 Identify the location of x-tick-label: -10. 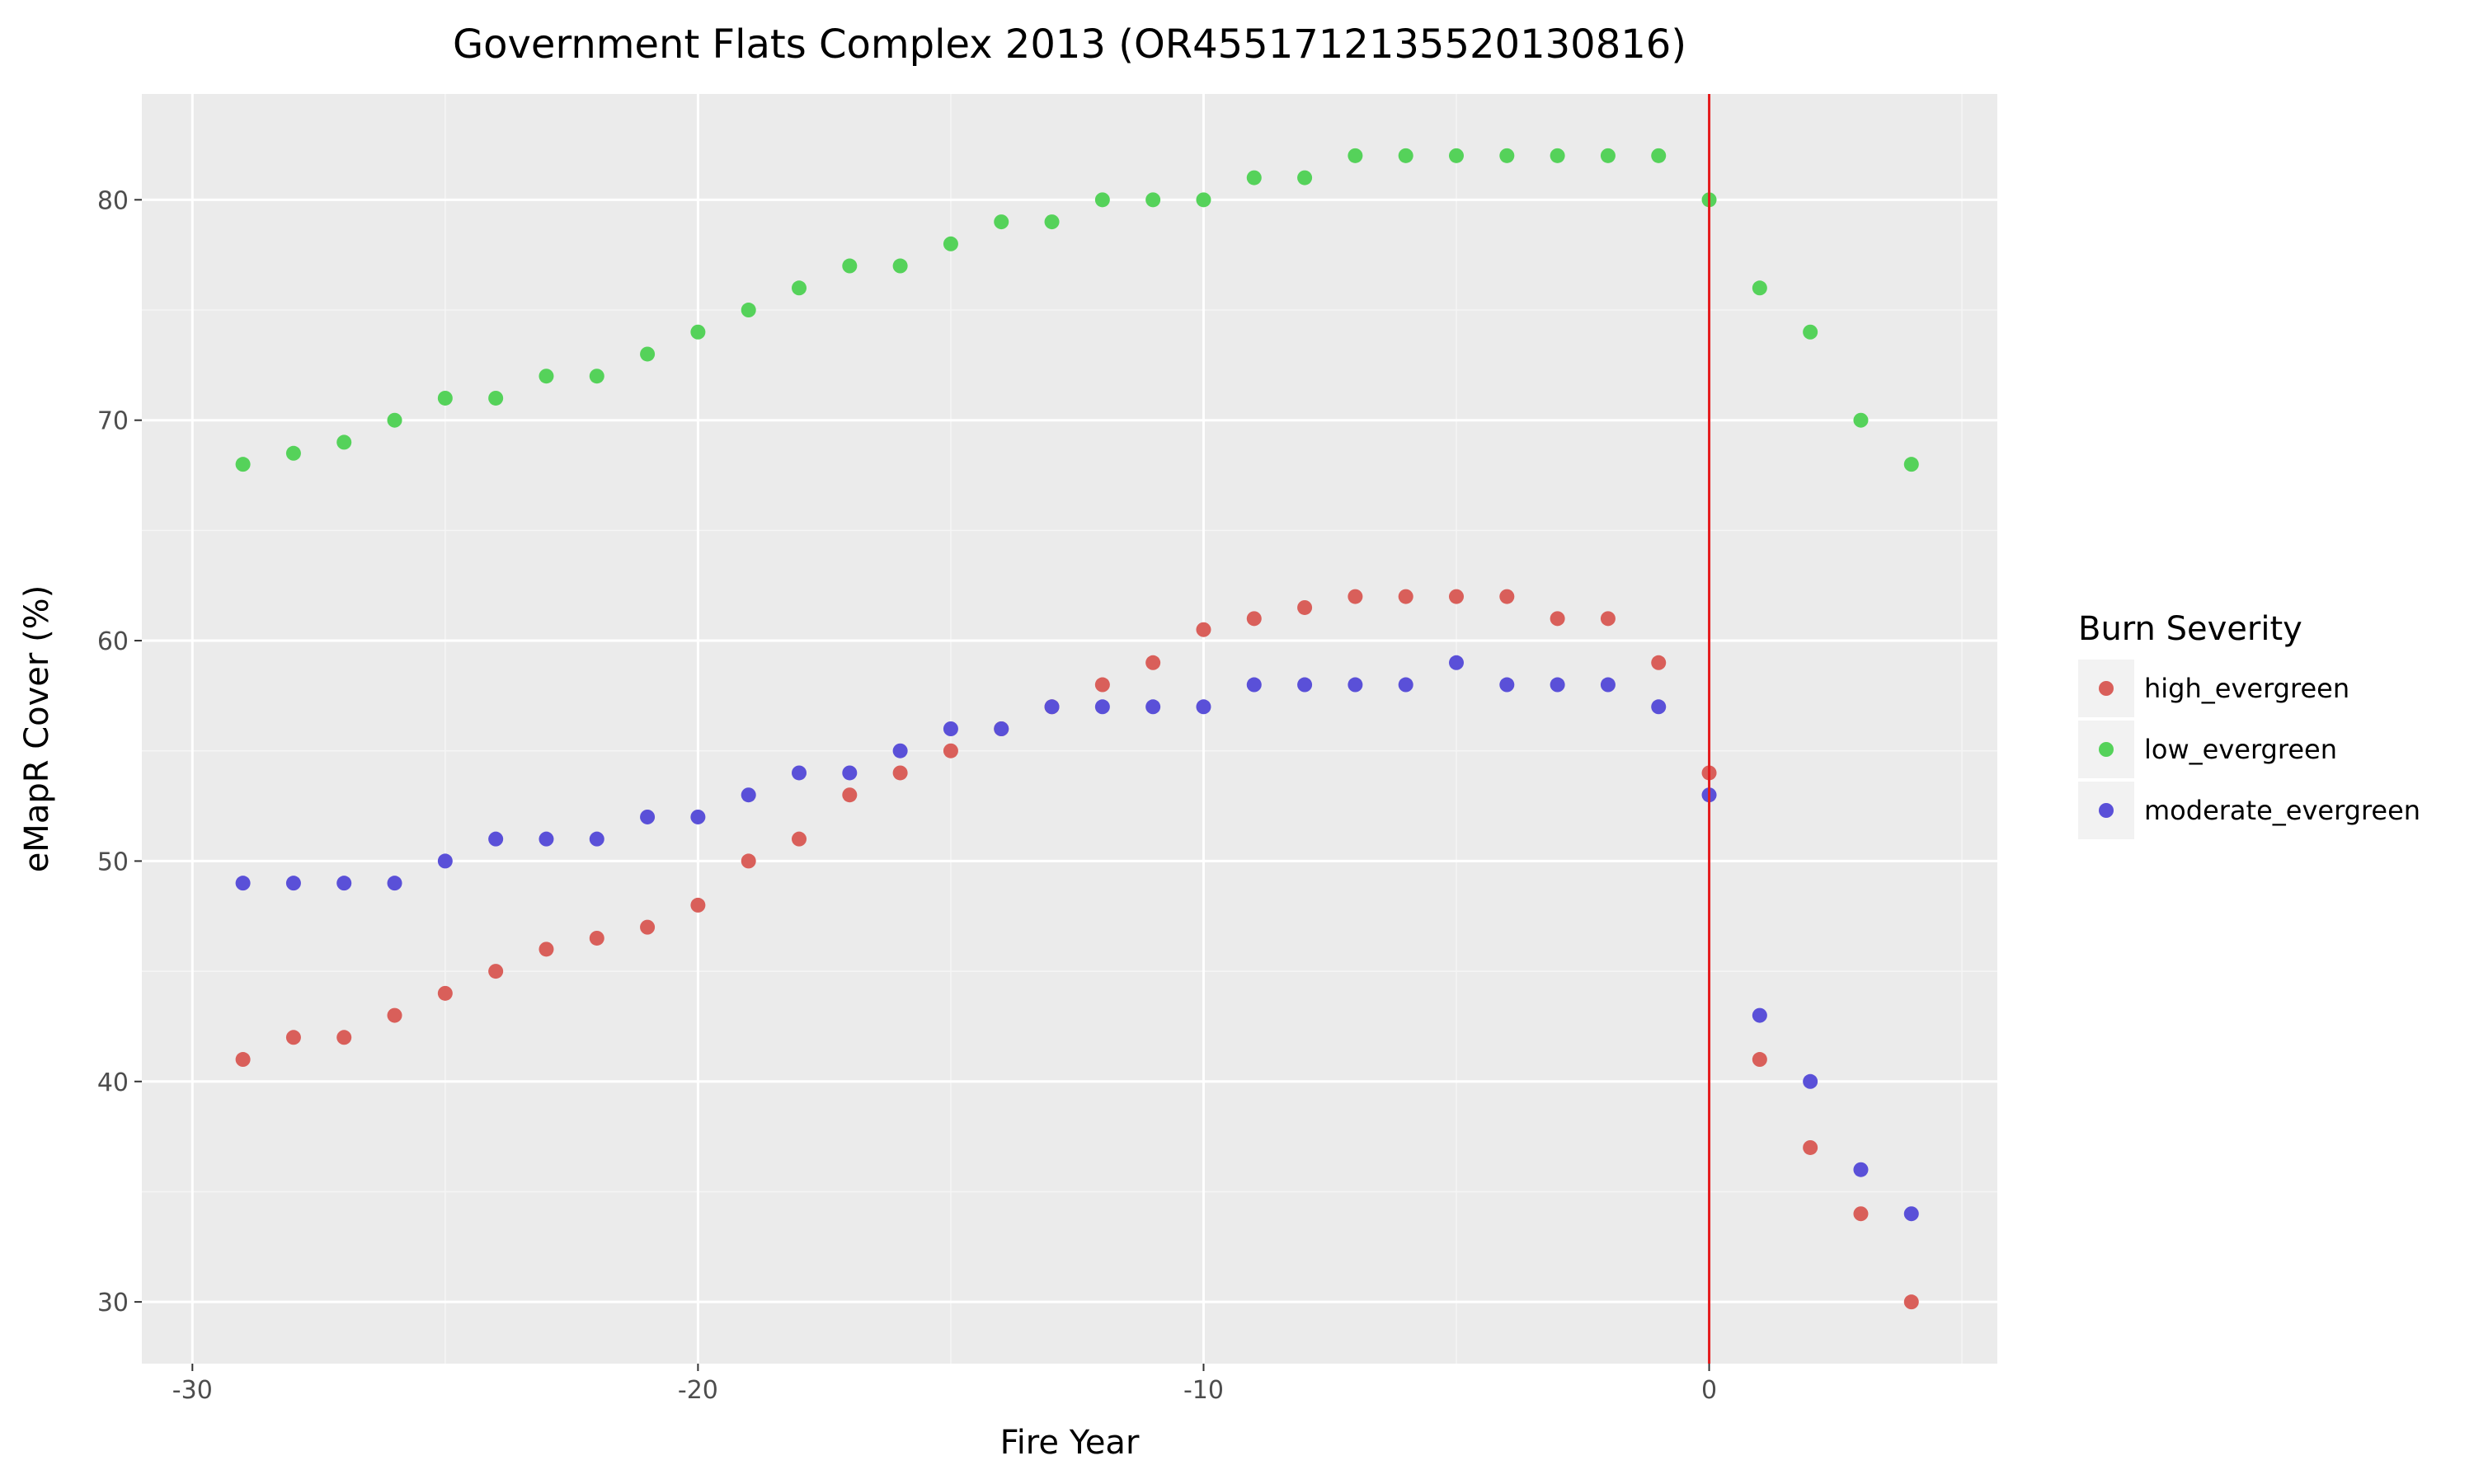
(1203, 1390).